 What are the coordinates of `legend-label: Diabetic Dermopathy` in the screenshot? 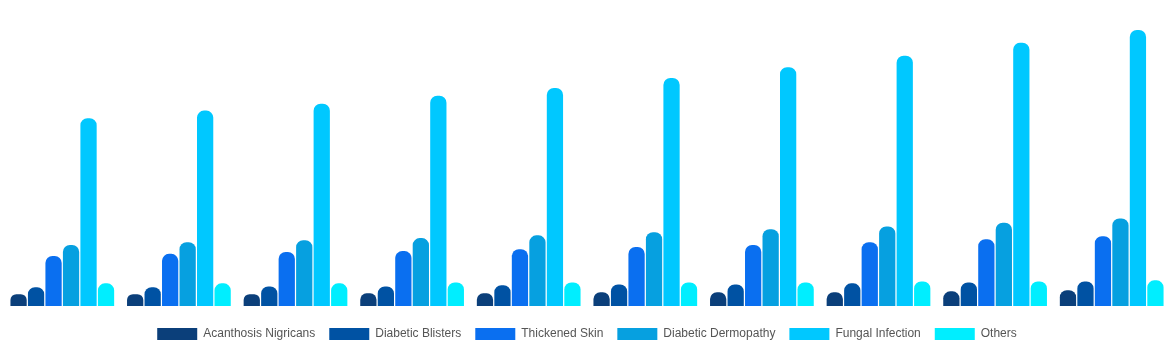 It's located at (719, 333).